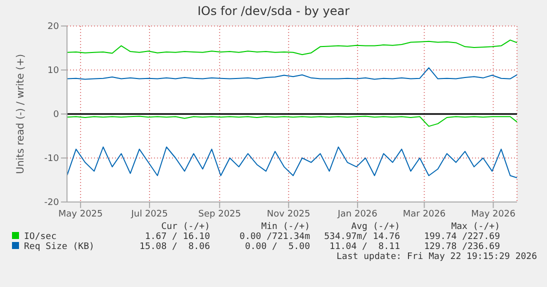  Describe the element at coordinates (364, 247) in the screenshot. I see `text: 11.04 / 8.11` at that location.